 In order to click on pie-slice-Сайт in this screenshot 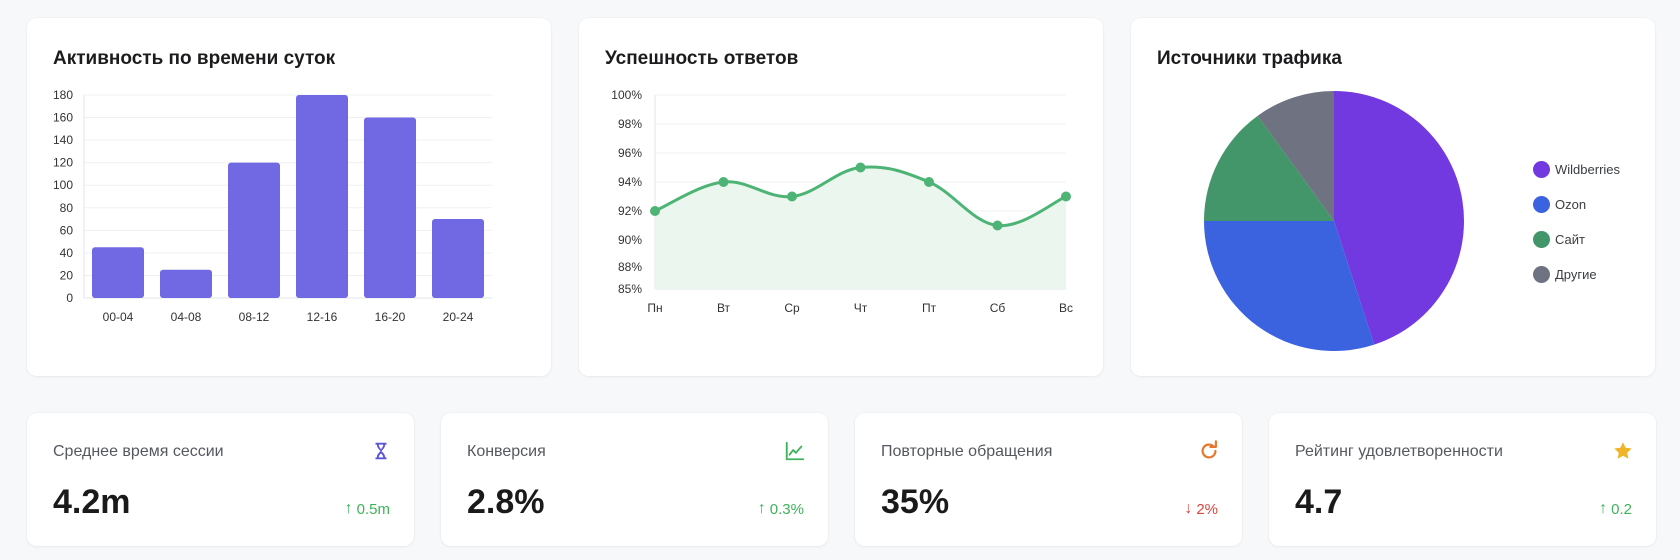, I will do `click(1269, 168)`.